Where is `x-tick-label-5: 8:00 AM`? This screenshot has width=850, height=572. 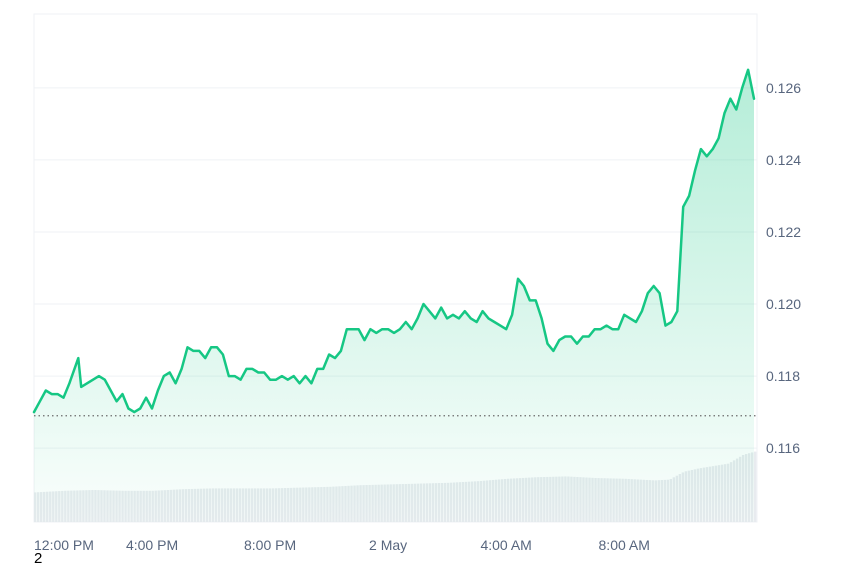 x-tick-label-5: 8:00 AM is located at coordinates (624, 545).